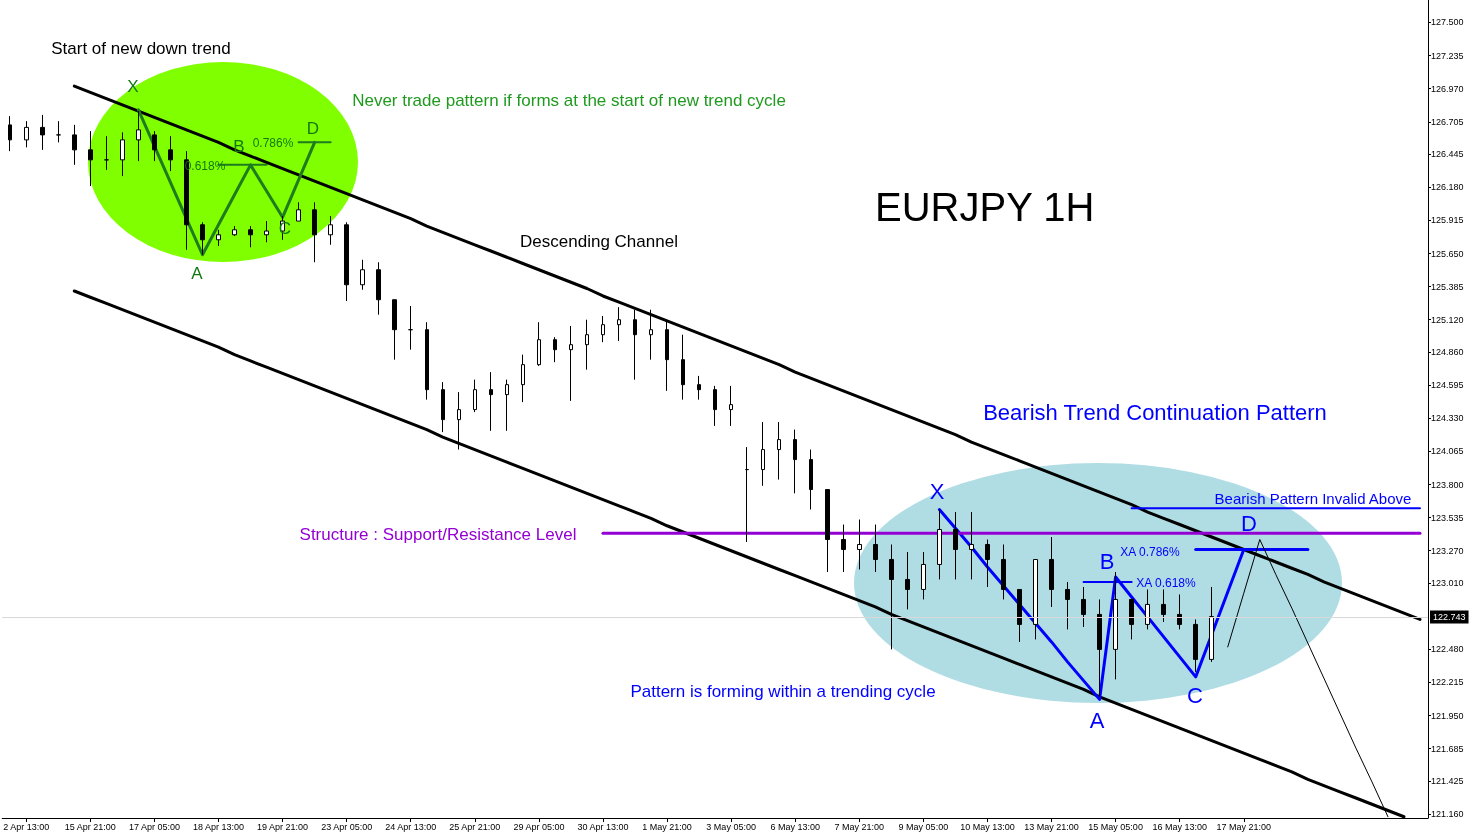 This screenshot has width=1476, height=838. Describe the element at coordinates (1179, 826) in the screenshot. I see `x-tick-label: 16 May 13:00` at that location.